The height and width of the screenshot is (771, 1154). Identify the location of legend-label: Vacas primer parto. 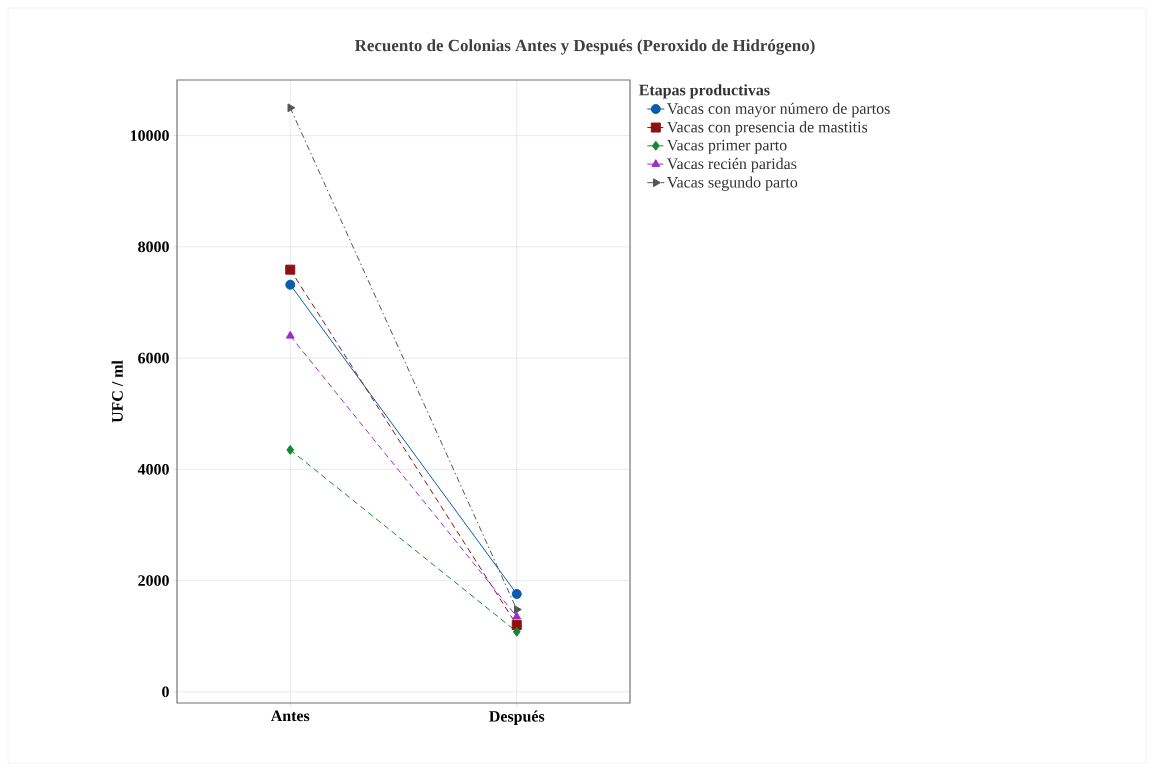
(726, 146).